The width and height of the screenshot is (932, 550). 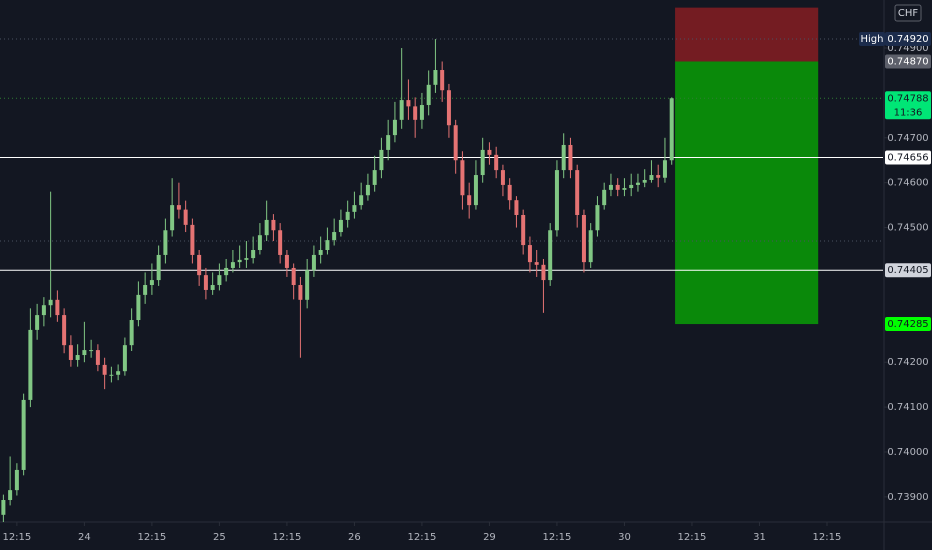 What do you see at coordinates (747, 193) in the screenshot?
I see `target-zone` at bounding box center [747, 193].